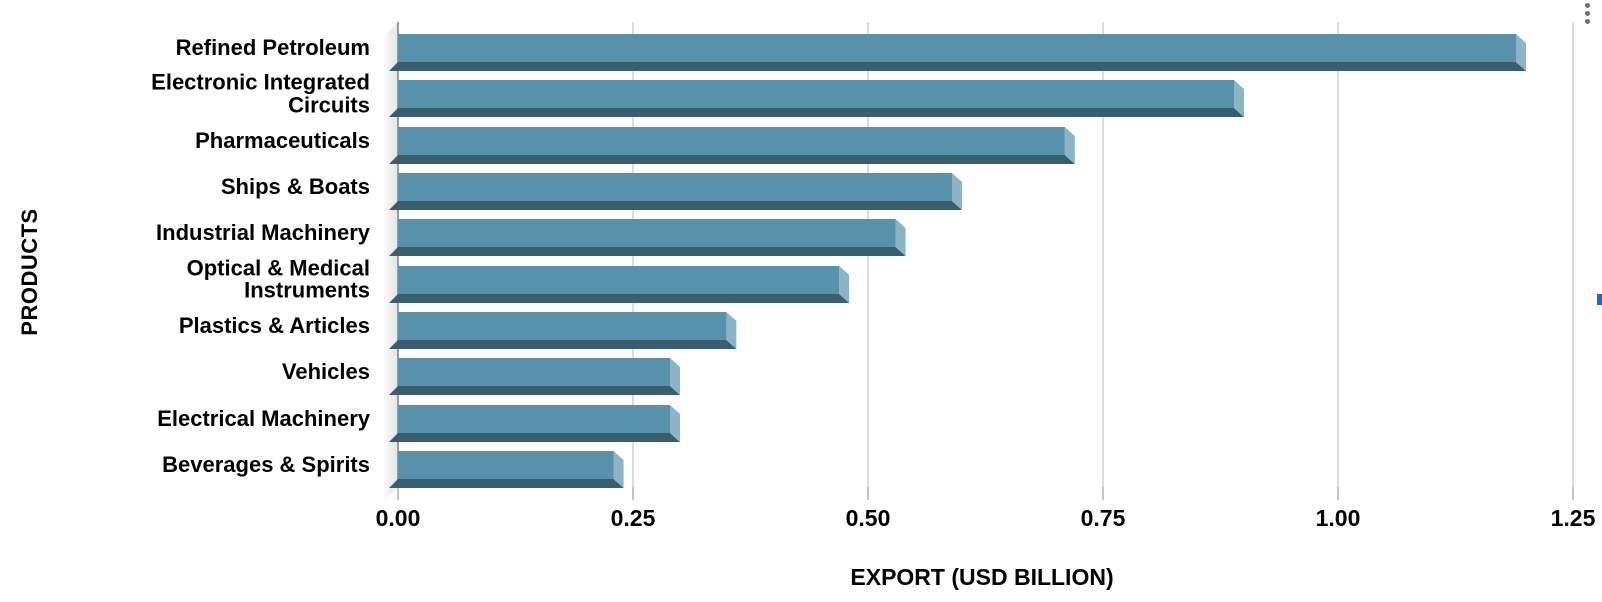 This screenshot has height=602, width=1602. I want to click on category-label: Pharmaceuticals, so click(282, 140).